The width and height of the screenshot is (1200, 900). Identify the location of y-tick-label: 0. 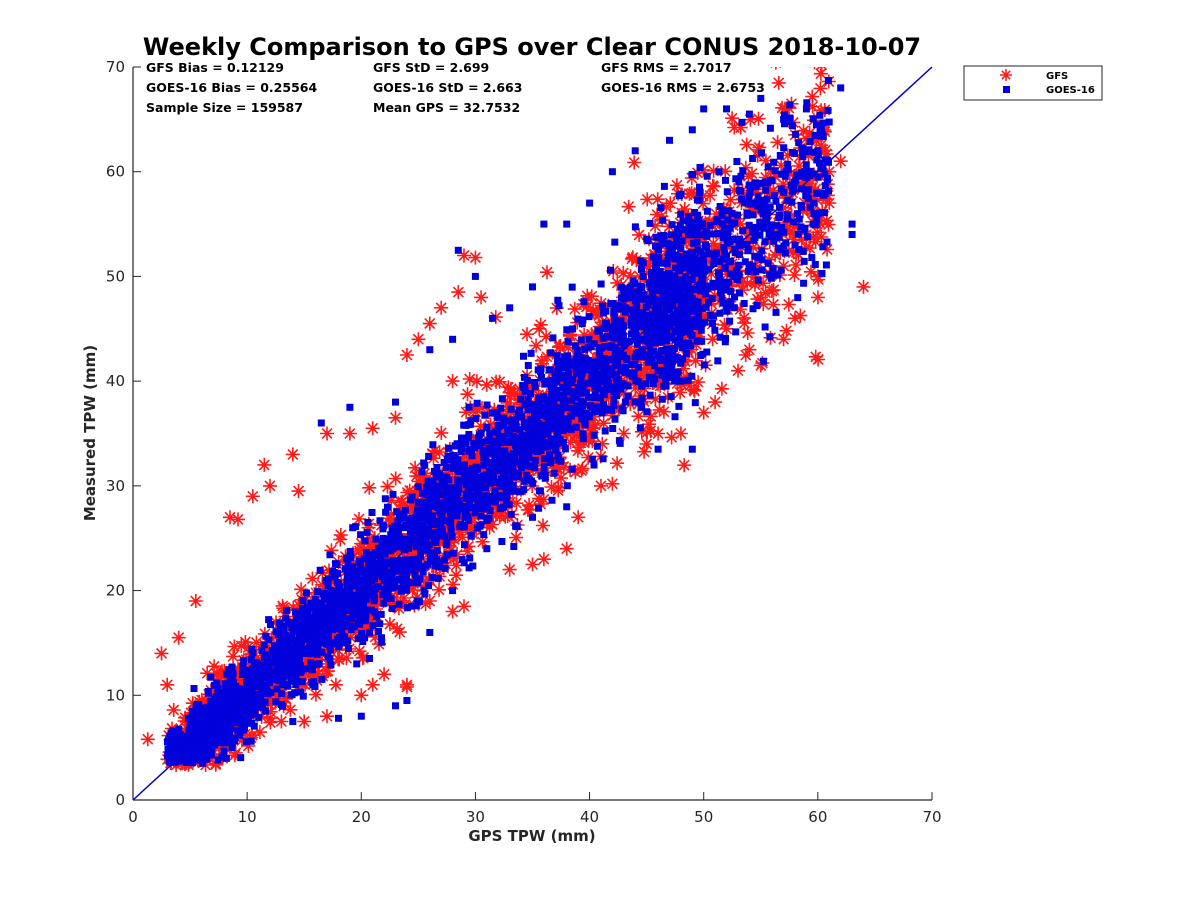
(120, 800).